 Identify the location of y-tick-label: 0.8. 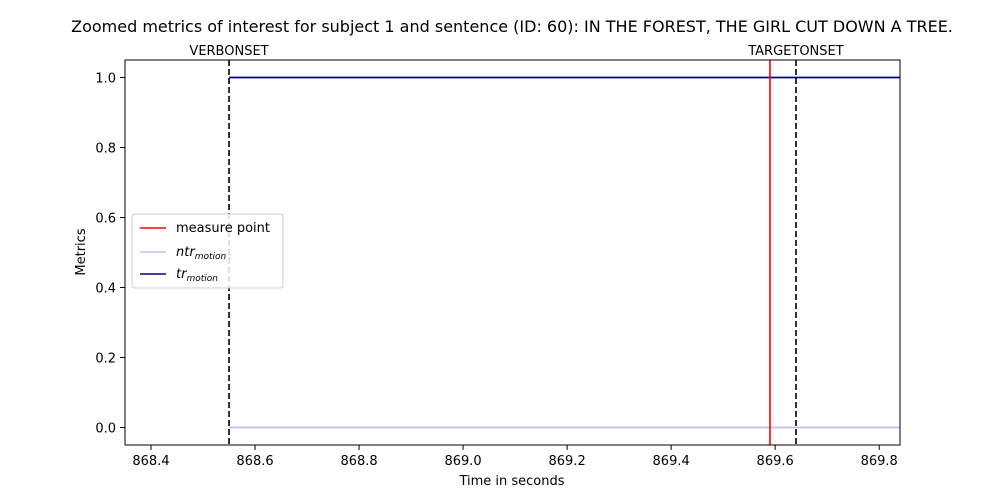
(105, 149).